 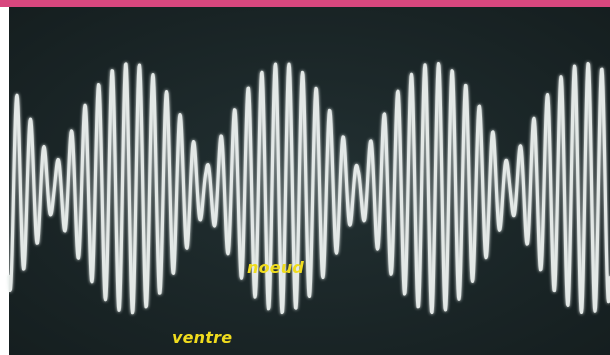 I want to click on antinode-label: ventre, so click(x=202, y=337).